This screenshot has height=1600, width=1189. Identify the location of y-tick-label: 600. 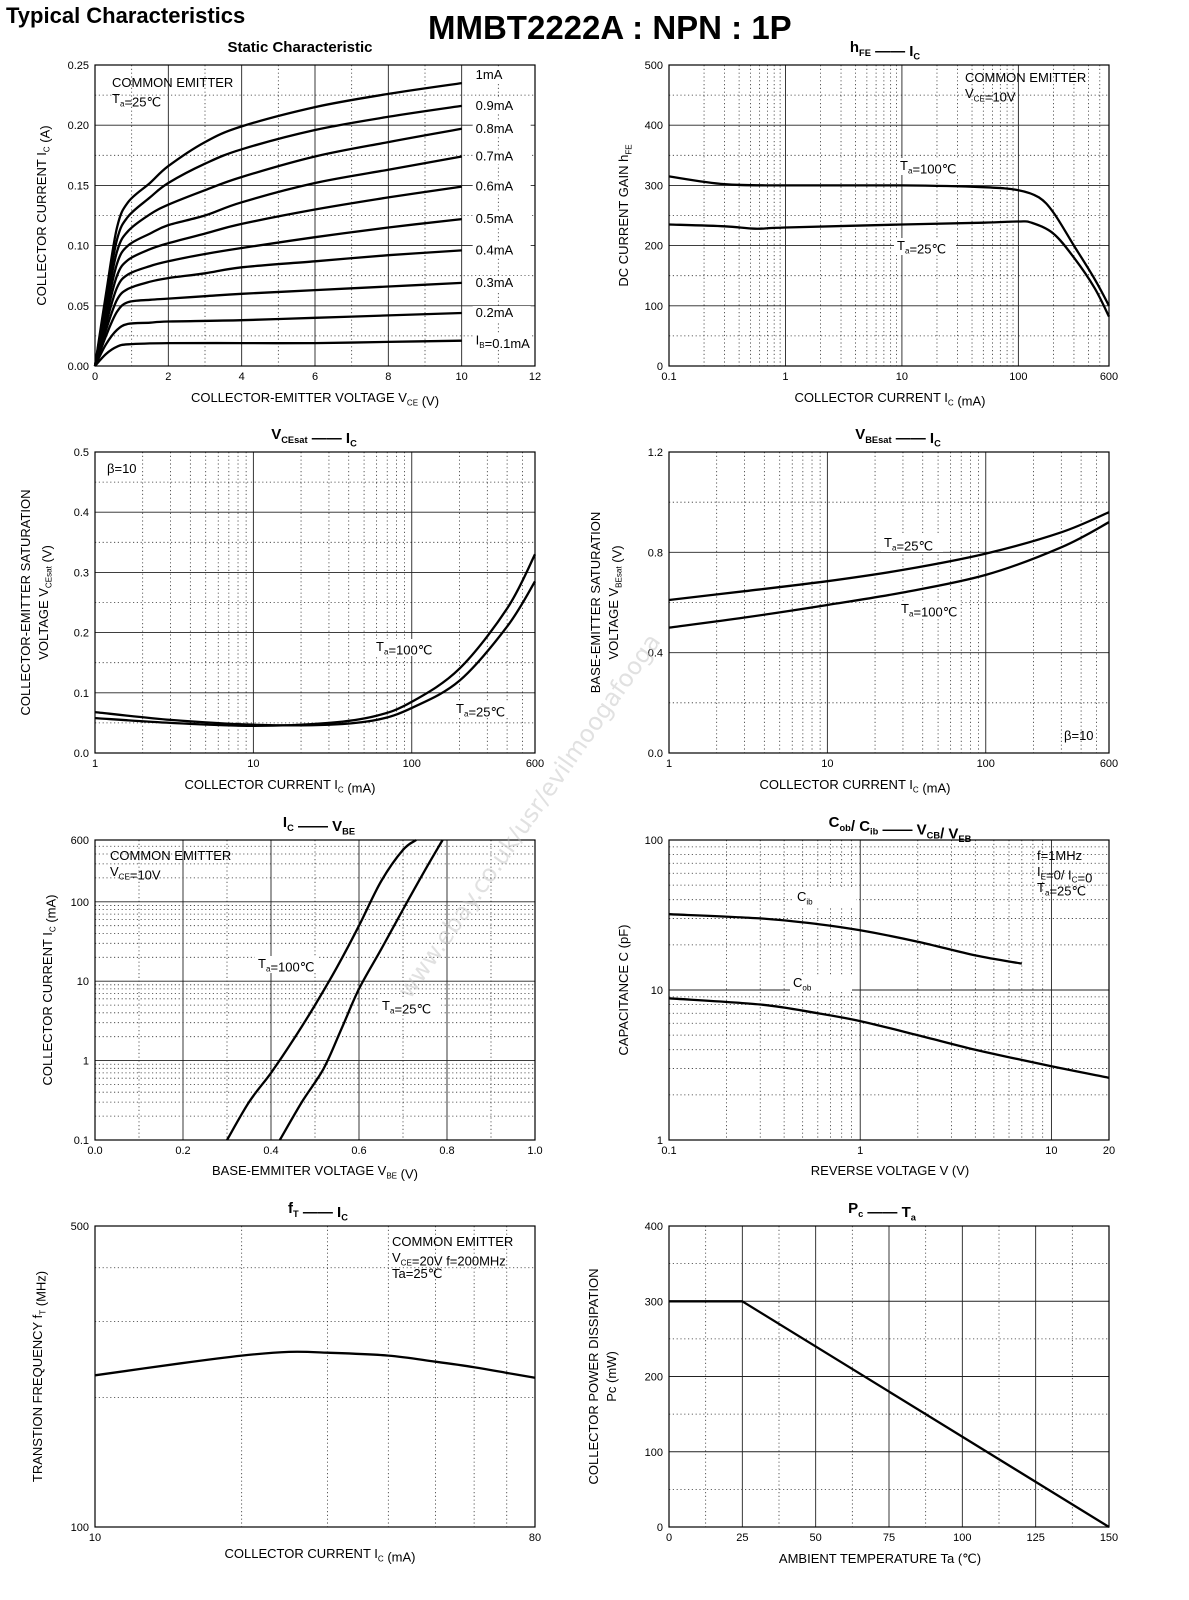
(80, 841).